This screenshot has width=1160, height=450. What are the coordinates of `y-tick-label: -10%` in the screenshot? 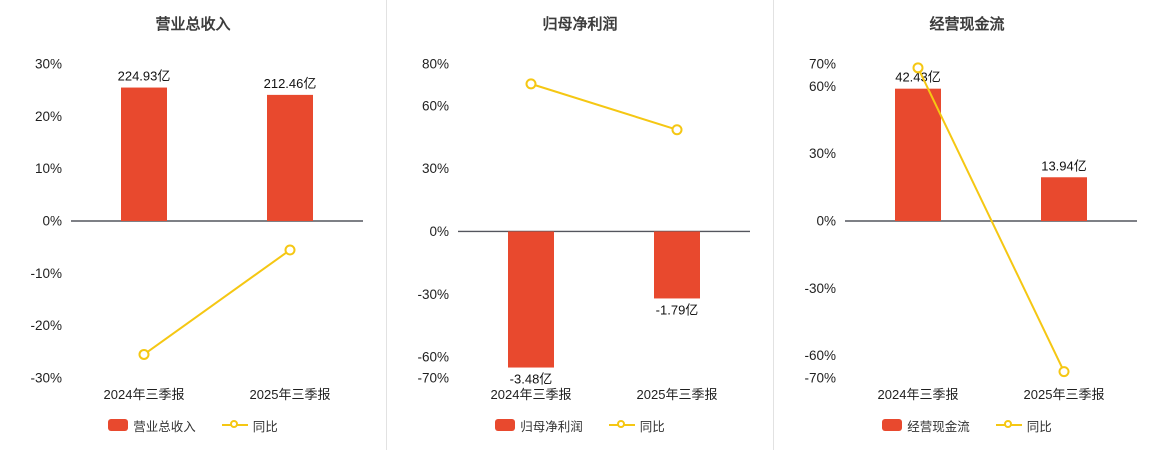 It's located at (46, 273).